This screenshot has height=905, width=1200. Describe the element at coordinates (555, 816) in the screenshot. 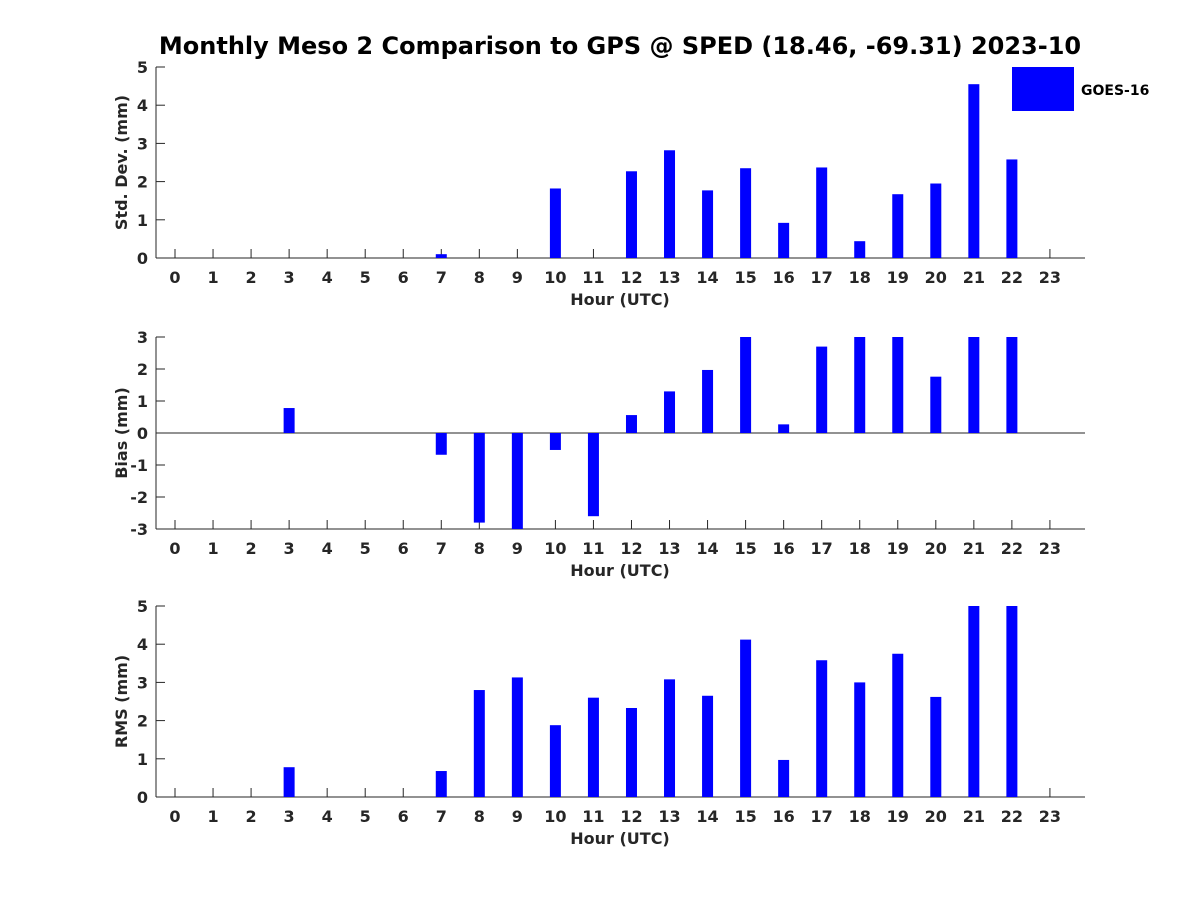

I see `x-tick-label: 10` at that location.